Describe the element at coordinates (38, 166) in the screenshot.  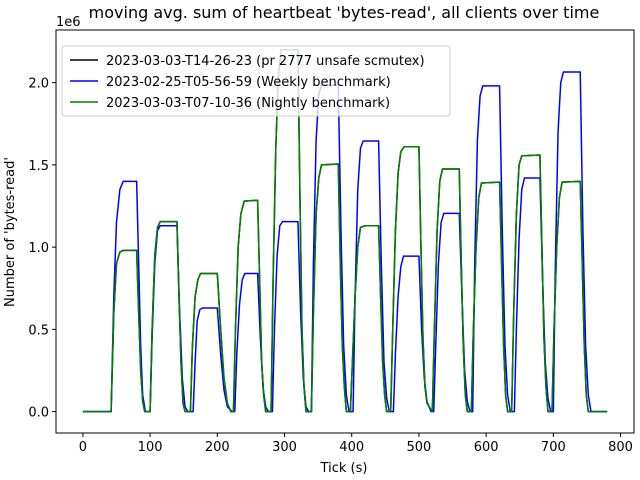
I see `y-tick-label: 1.5` at that location.